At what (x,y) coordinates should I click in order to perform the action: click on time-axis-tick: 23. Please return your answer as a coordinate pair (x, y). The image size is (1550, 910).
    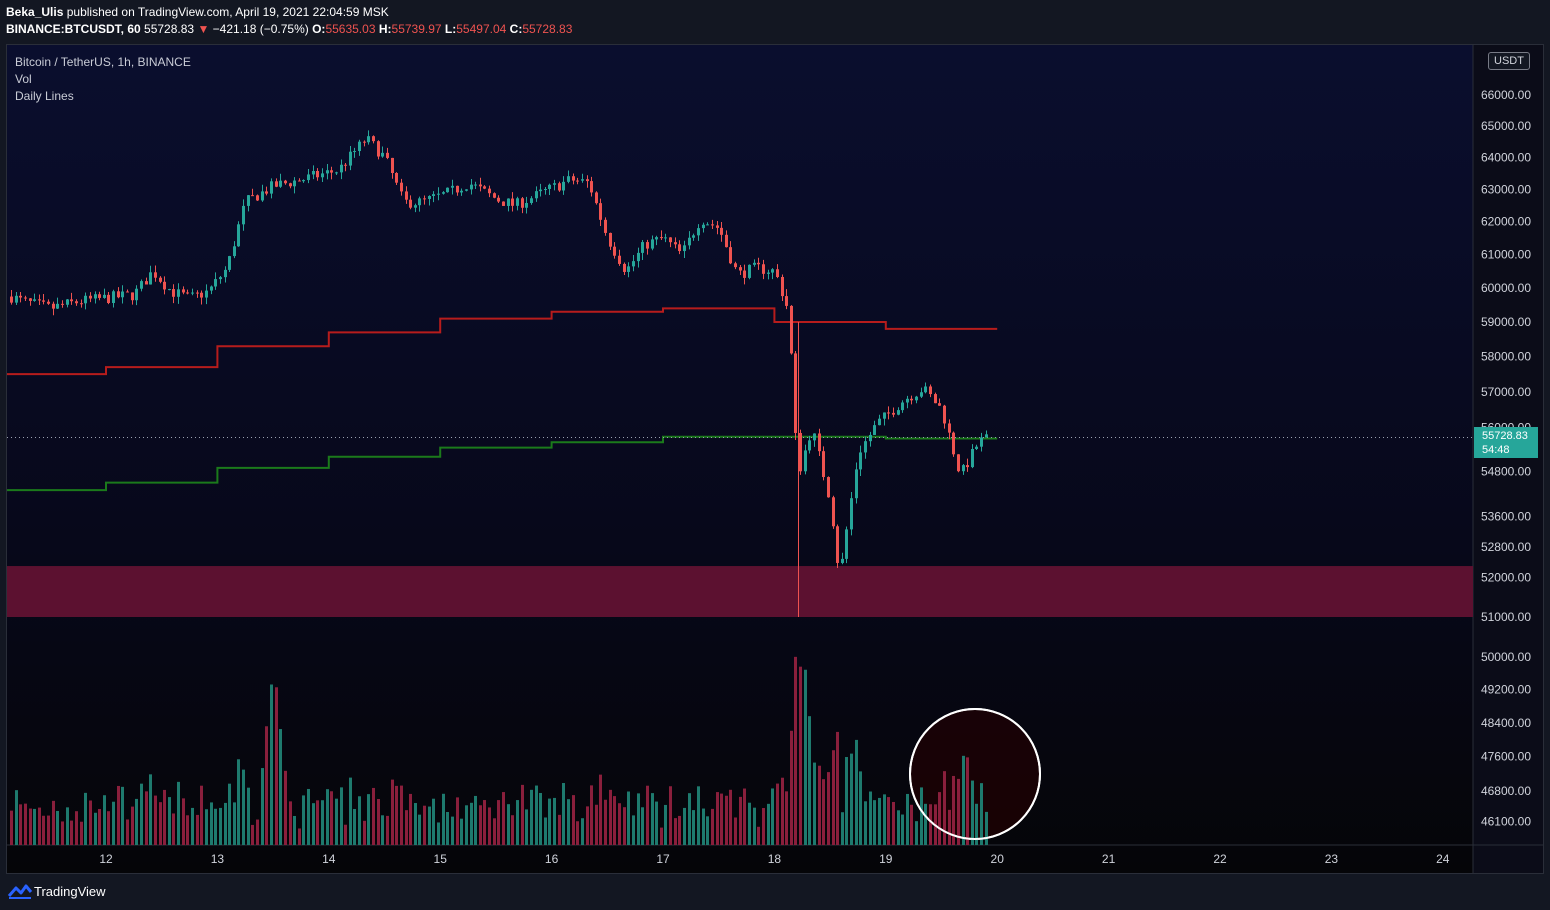
    Looking at the image, I should click on (1332, 859).